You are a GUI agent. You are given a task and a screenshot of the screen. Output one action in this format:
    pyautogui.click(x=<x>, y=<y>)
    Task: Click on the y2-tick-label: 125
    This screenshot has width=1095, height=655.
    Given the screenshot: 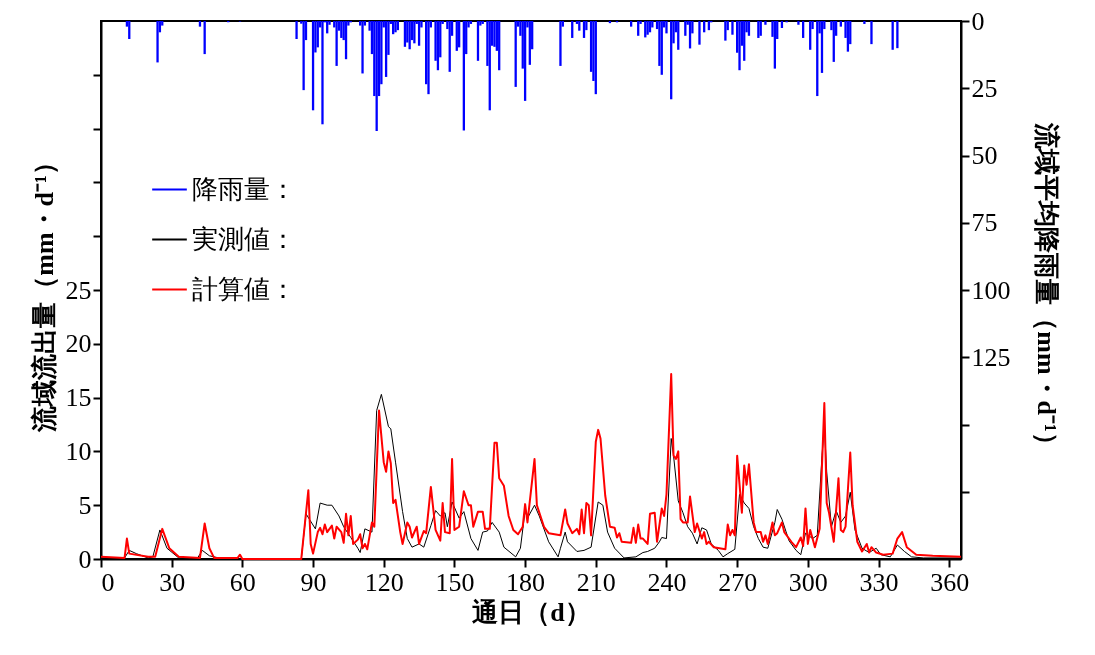 What is the action you would take?
    pyautogui.click(x=991, y=357)
    